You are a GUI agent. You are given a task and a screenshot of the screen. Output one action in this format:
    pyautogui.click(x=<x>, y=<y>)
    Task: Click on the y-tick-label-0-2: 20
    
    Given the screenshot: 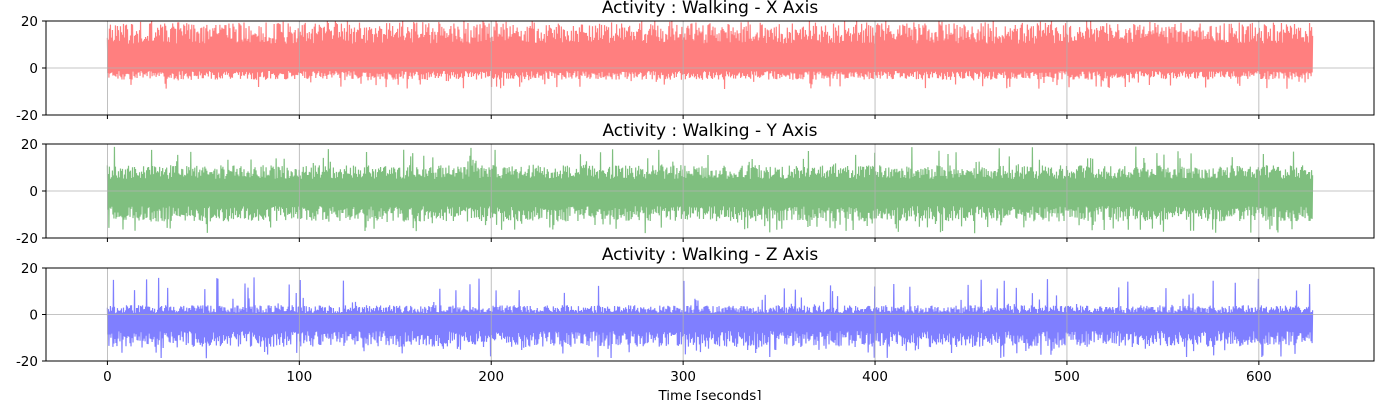 What is the action you would take?
    pyautogui.click(x=29, y=22)
    